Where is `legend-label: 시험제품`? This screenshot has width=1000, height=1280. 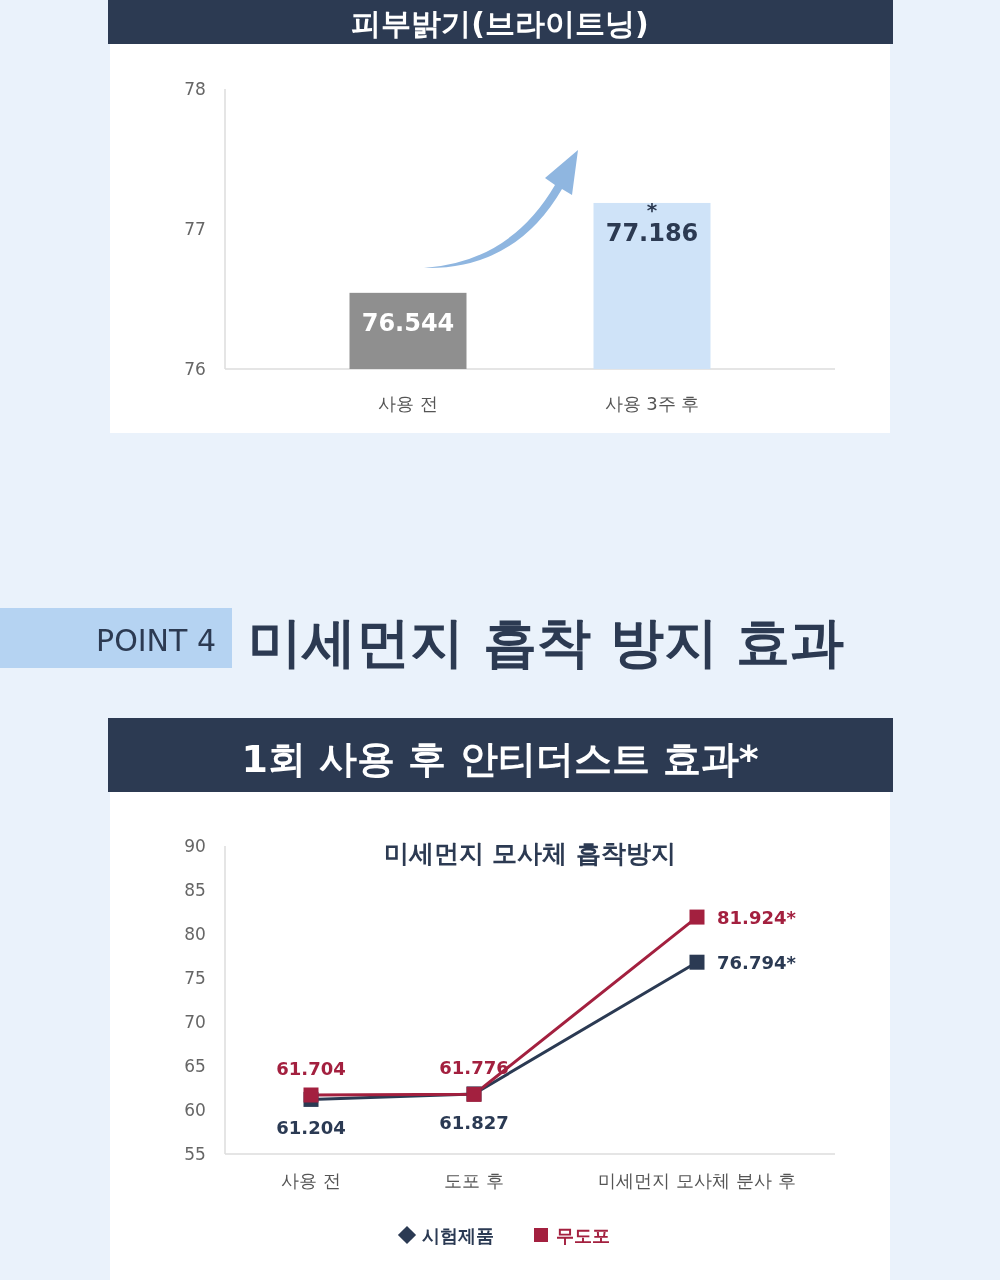 legend-label: 시험제품 is located at coordinates (458, 1235).